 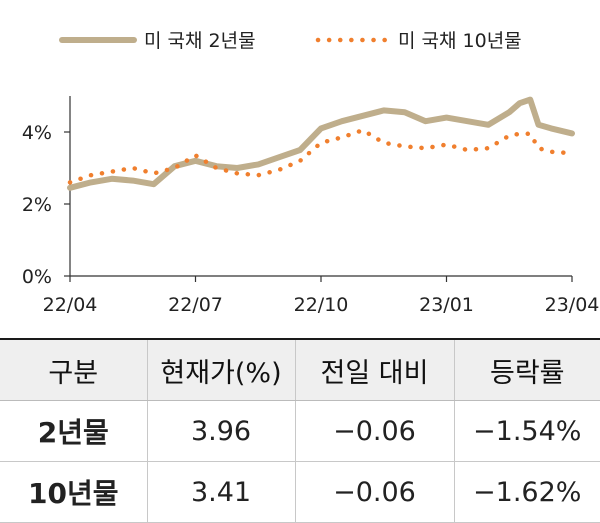 I want to click on cell-change-rate: −1.54%, so click(x=526, y=431).